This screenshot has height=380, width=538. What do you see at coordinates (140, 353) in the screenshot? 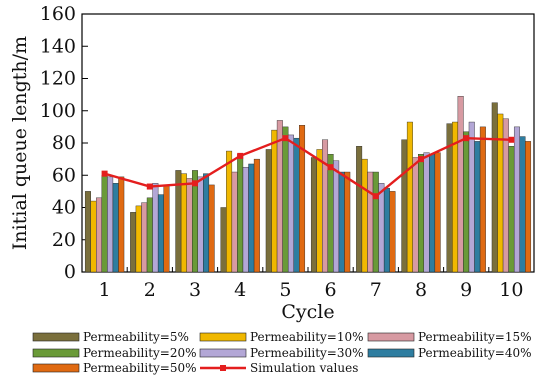
I see `legend-label: Permeability=20%` at bounding box center [140, 353].